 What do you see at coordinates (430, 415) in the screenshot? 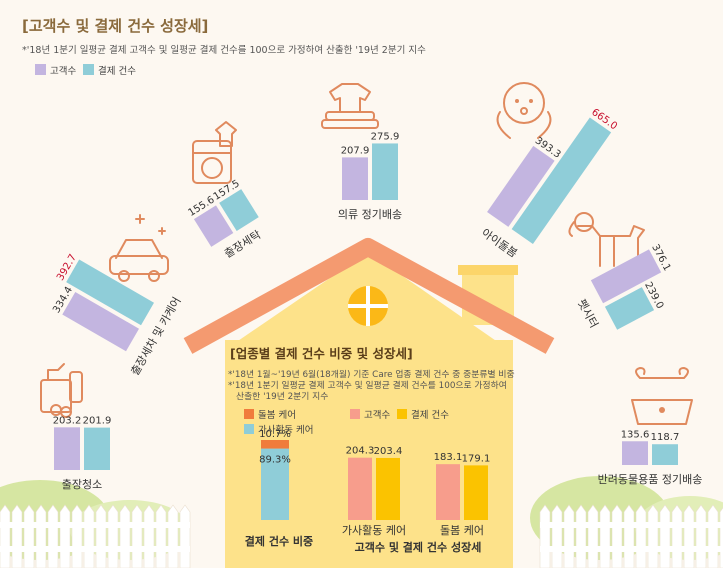
I see `legend-label-inner-payments: 결제 건수` at bounding box center [430, 415].